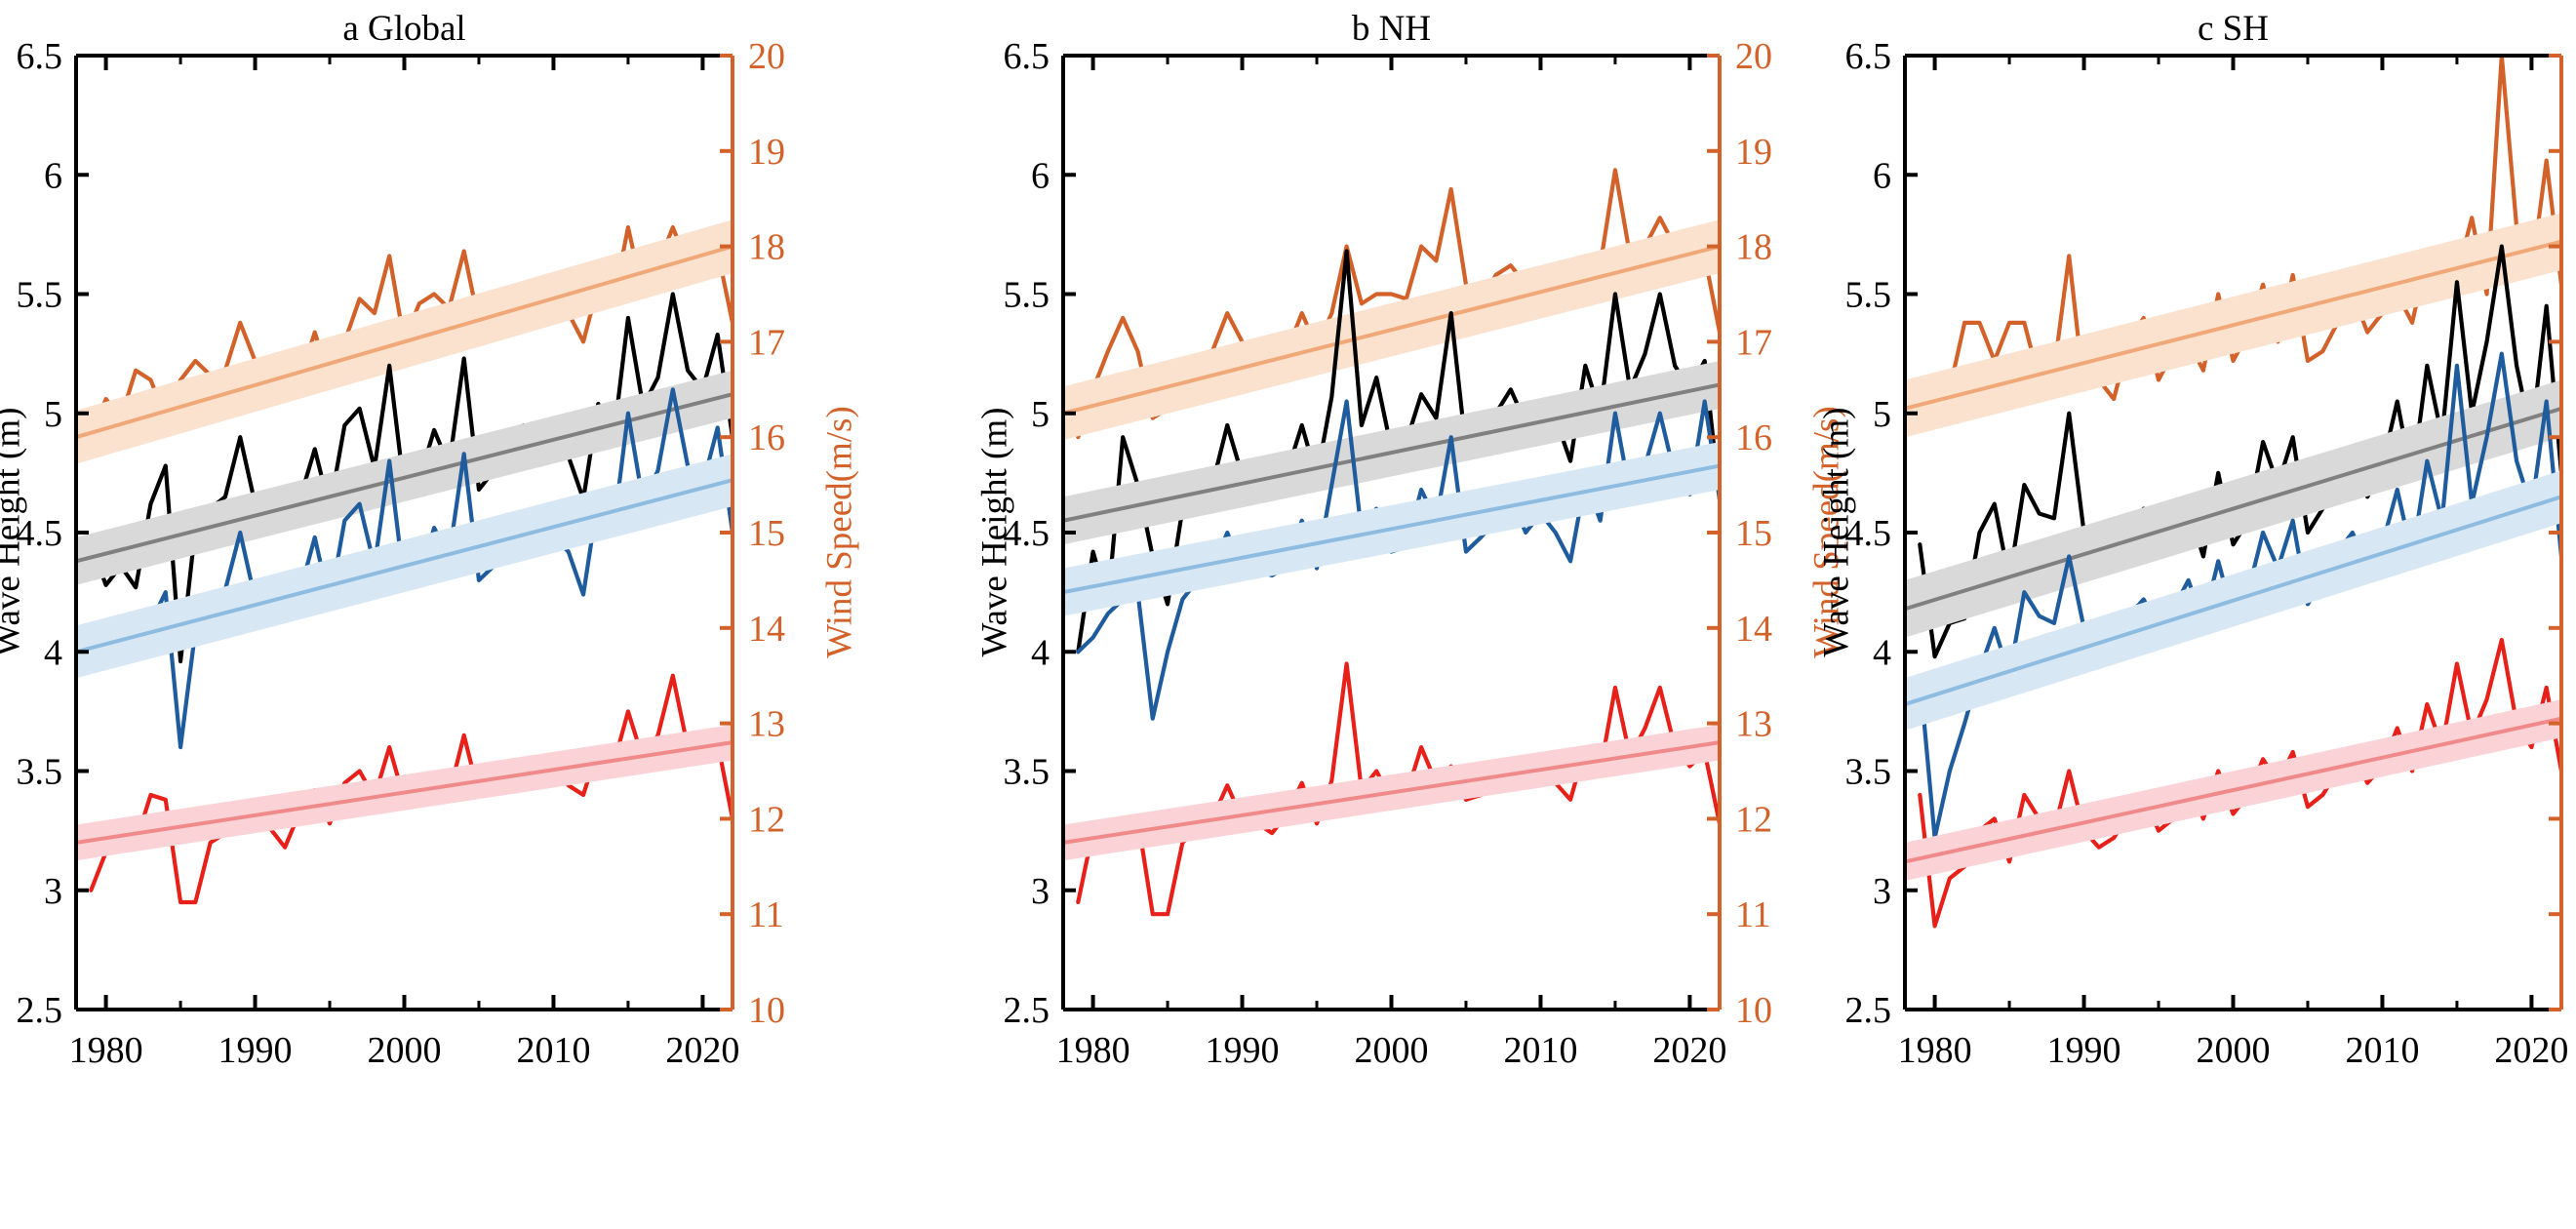 The image size is (2576, 1229). I want to click on panel-title-c: c SH, so click(2233, 29).